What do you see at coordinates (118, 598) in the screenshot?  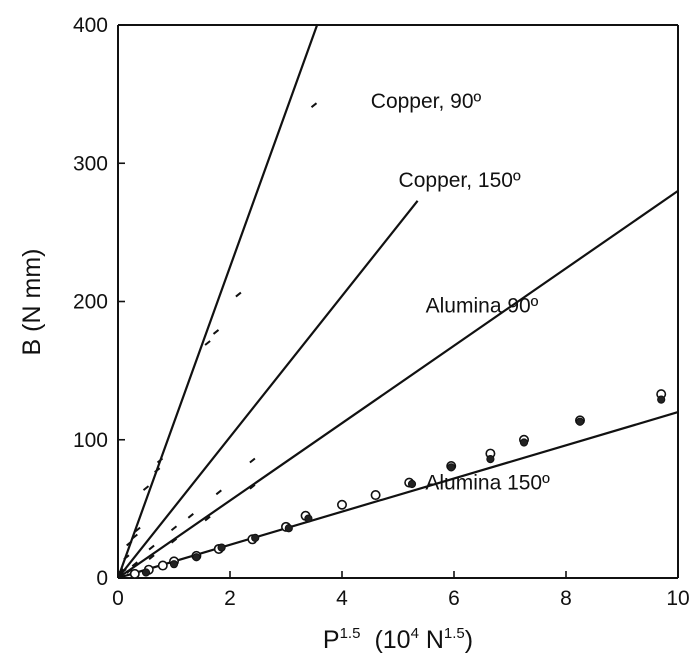 I see `x-tick-label: 0` at bounding box center [118, 598].